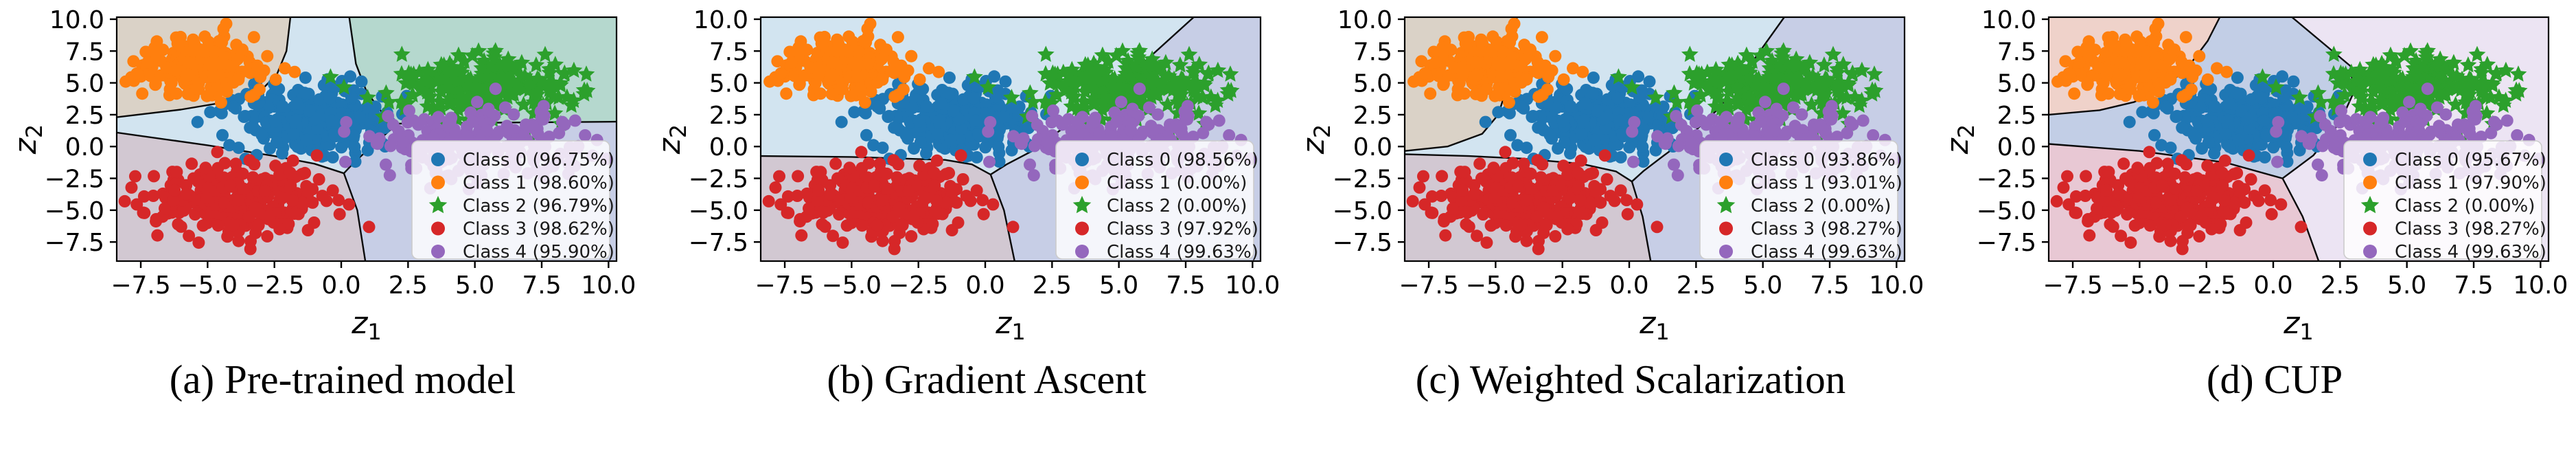 Image resolution: width=2576 pixels, height=470 pixels. Describe the element at coordinates (2142, 63) in the screenshot. I see `scatter-class1` at that location.